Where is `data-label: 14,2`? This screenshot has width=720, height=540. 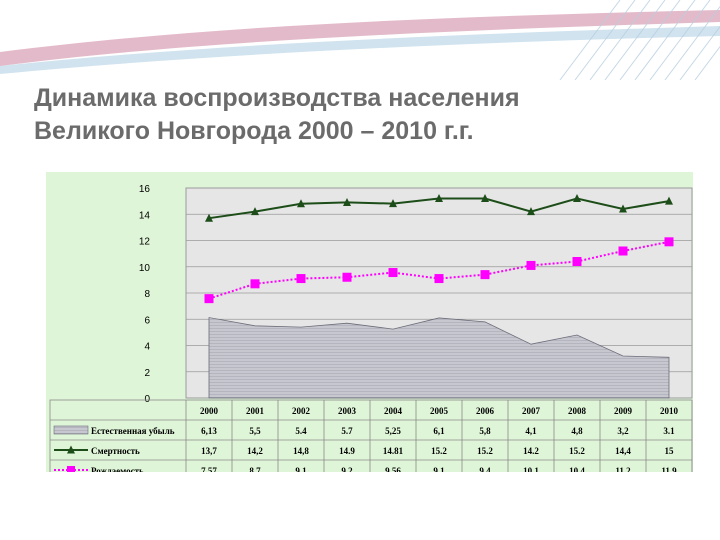
data-label: 14,2 is located at coordinates (255, 451).